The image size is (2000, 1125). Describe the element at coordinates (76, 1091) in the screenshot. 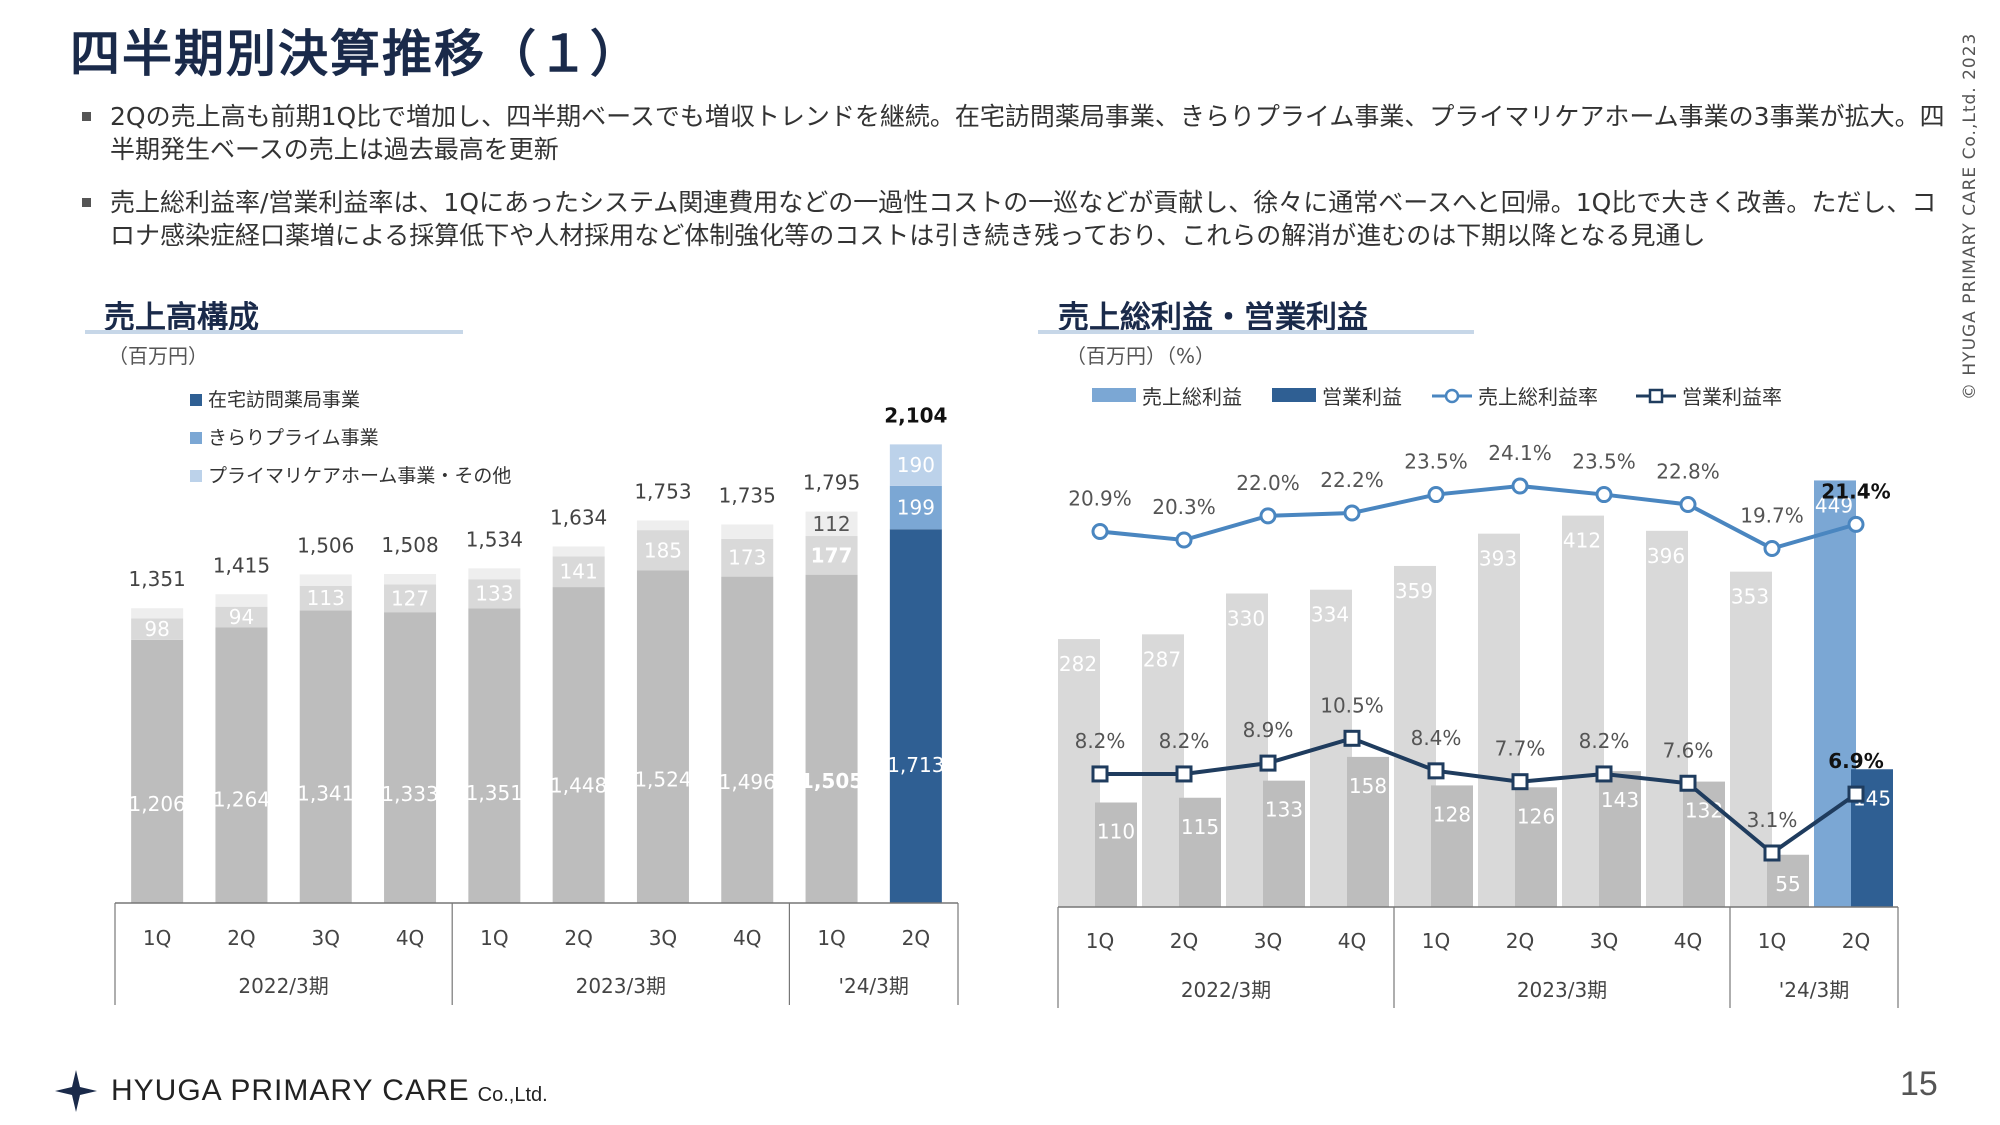

I see `star-logo-icon` at that location.